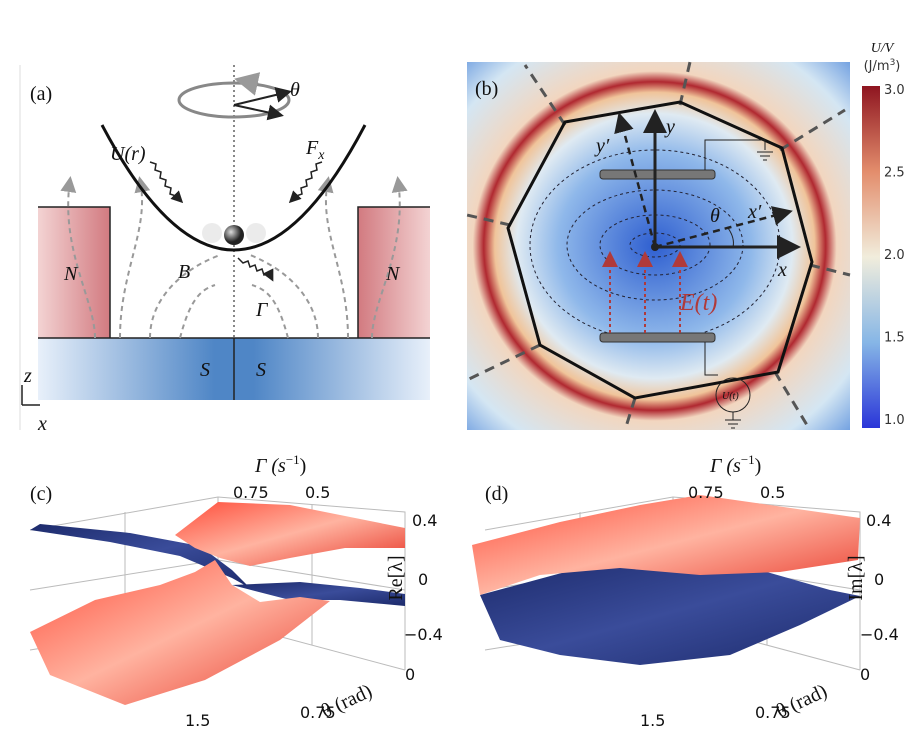  I want to click on colorbar-tick-label: 2.5, so click(894, 173).